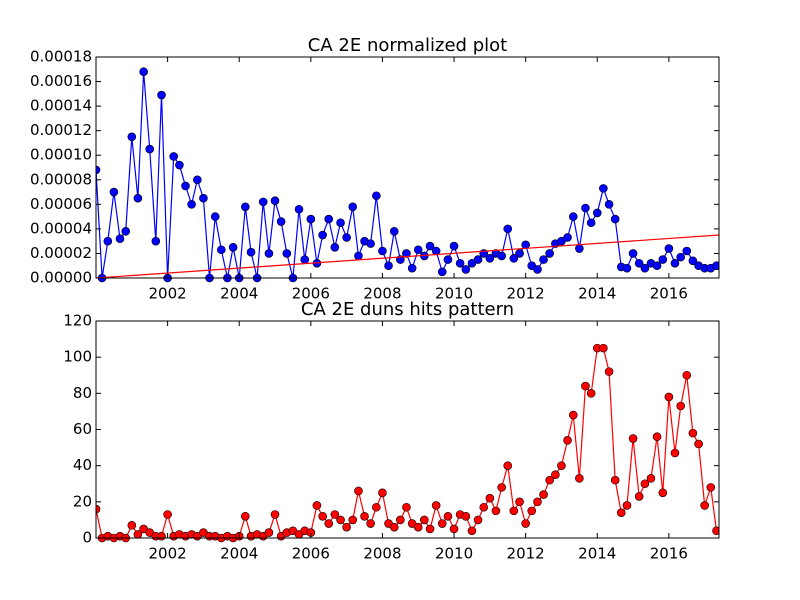  I want to click on y-tick-label: 0.00010, so click(61, 155).